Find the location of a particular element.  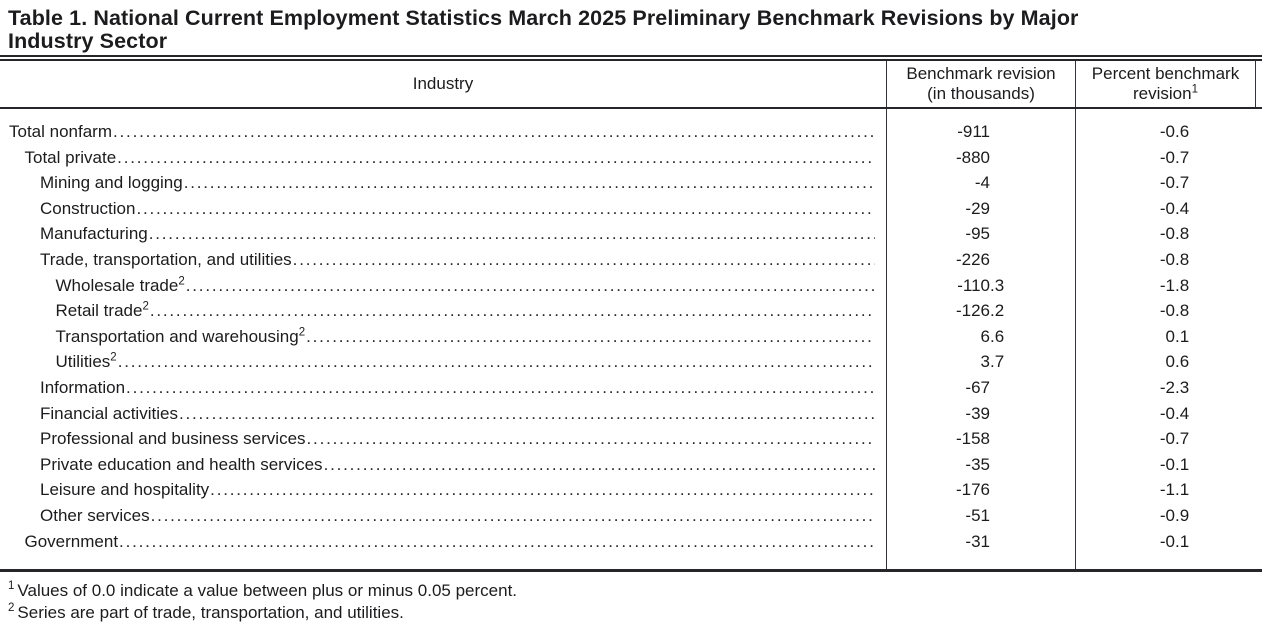

benchmark-revision-value: -29 is located at coordinates (981, 209).